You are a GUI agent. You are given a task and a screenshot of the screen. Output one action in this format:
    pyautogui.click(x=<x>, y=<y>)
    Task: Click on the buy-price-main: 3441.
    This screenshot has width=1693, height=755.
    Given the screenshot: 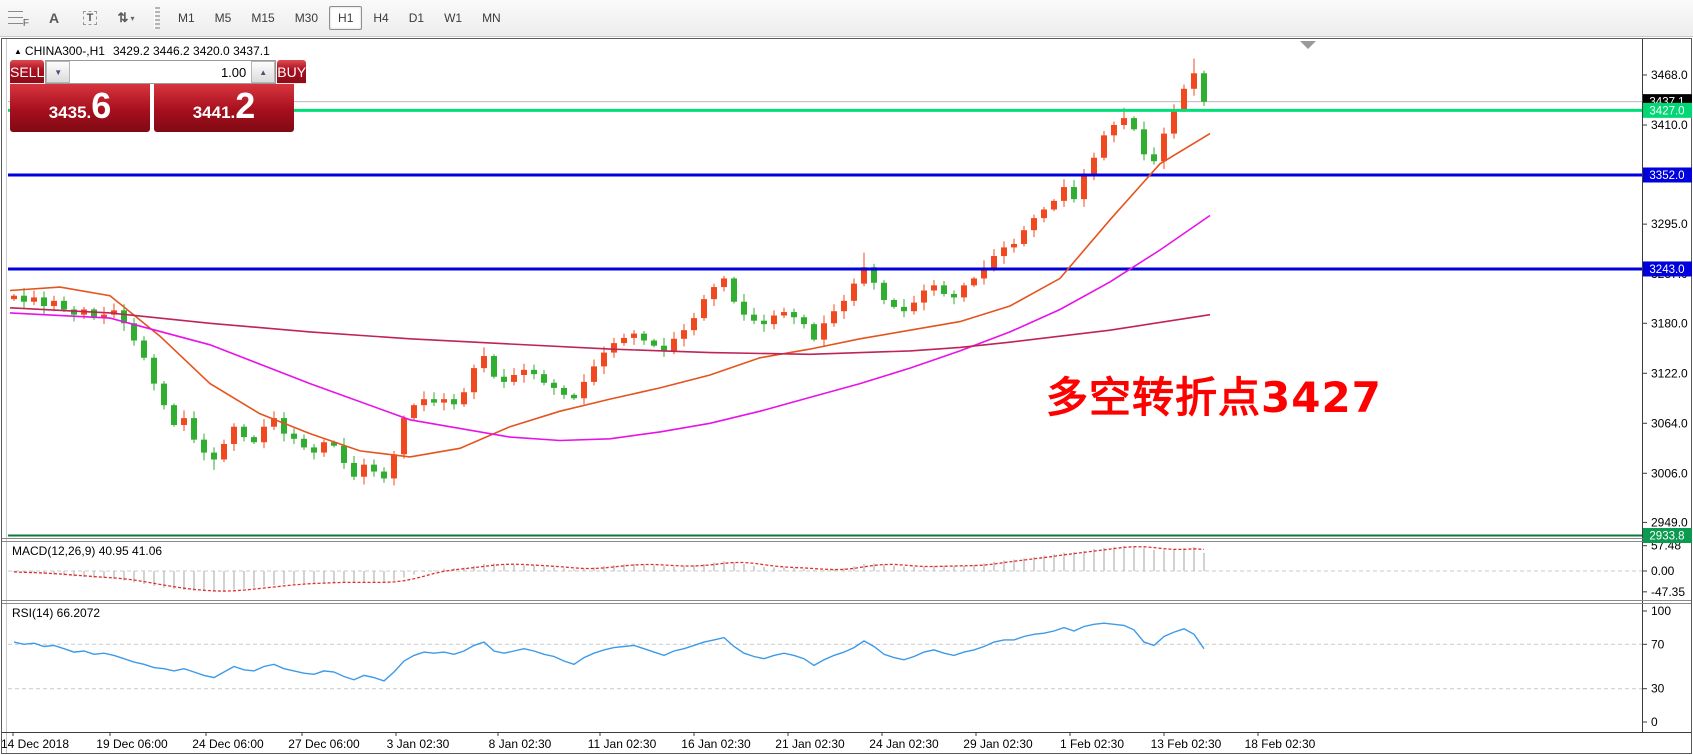 What is the action you would take?
    pyautogui.click(x=214, y=112)
    